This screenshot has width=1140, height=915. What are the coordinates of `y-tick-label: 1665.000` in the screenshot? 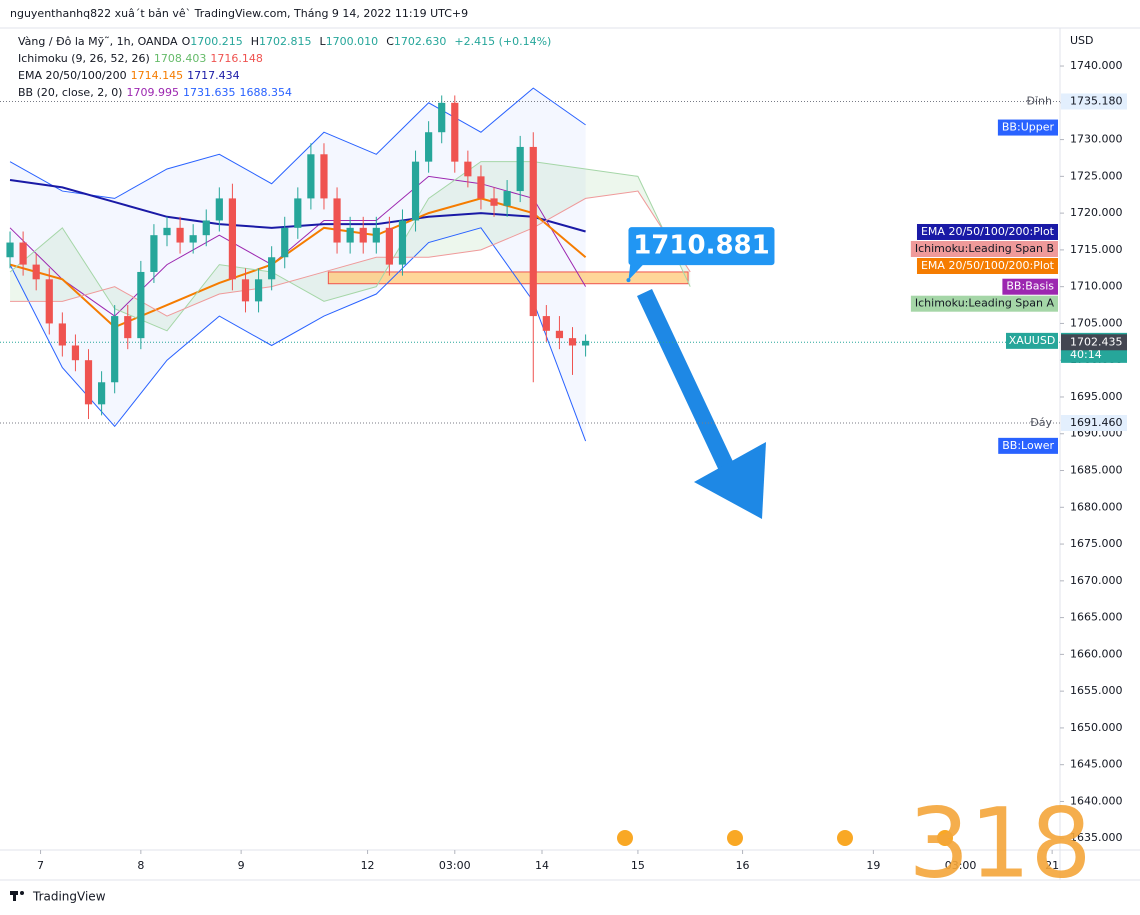 It's located at (1096, 617).